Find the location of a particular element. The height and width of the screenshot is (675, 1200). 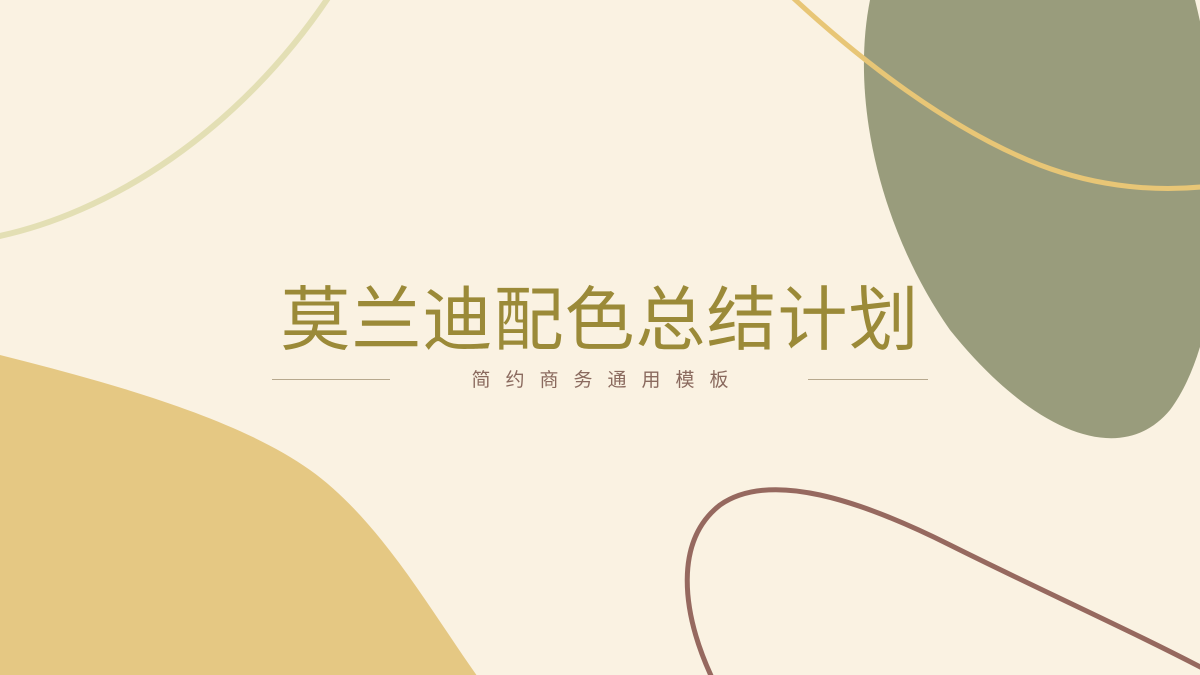

slide-title: 莫兰迪配色总结计划 is located at coordinates (600, 320).